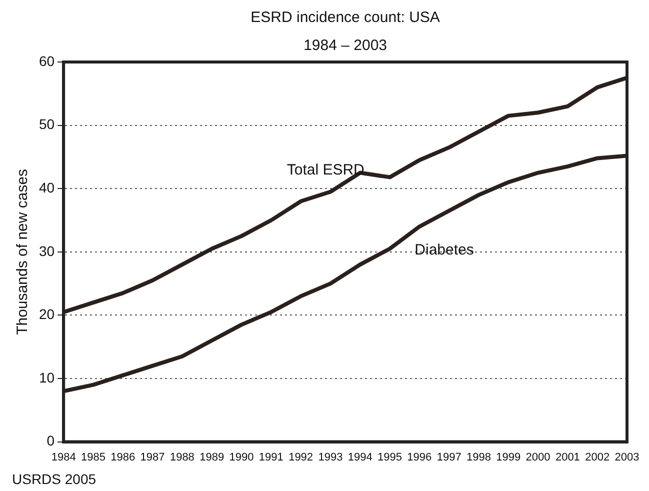 Image resolution: width=649 pixels, height=491 pixels. I want to click on x-tick-label: 1993, so click(330, 457).